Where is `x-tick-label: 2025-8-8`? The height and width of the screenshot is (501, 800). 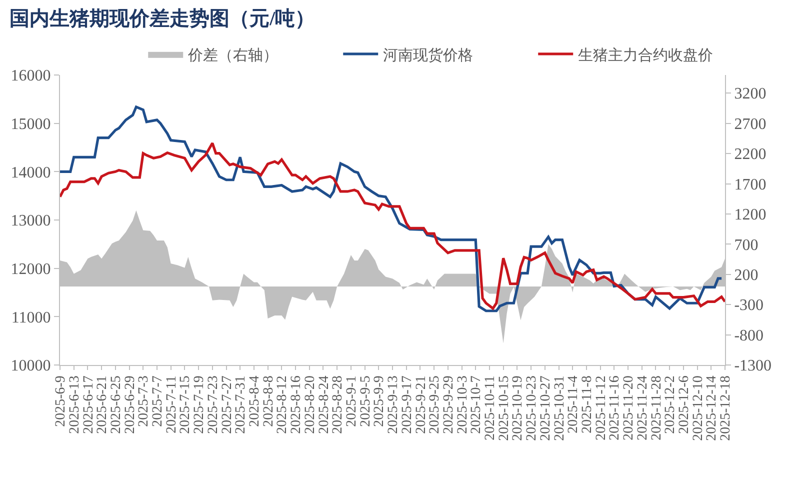 x-tick-label: 2025-8-8 is located at coordinates (268, 401).